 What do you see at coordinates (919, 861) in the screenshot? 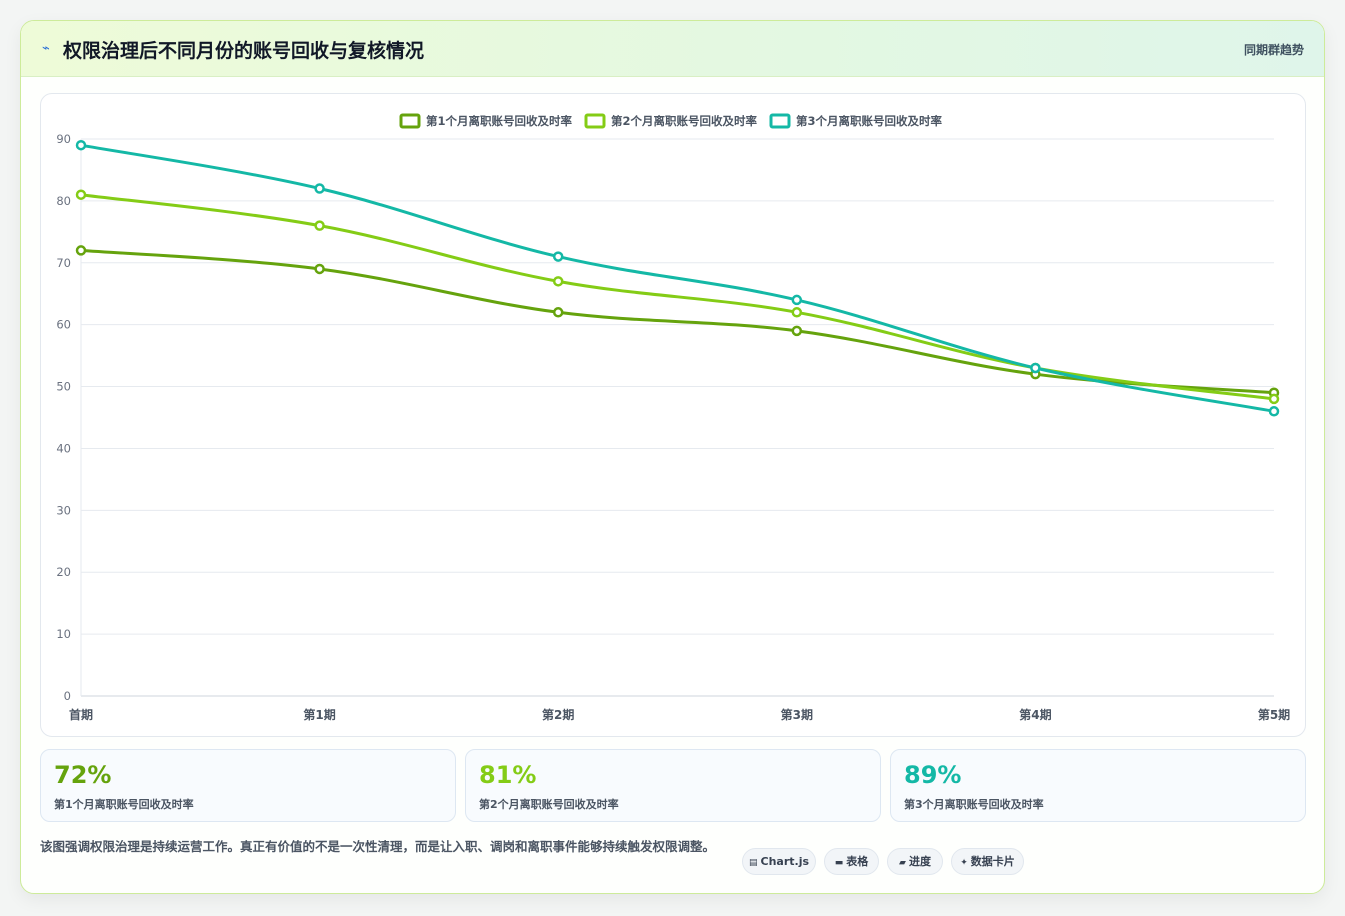
I see `chip-label: 进度` at bounding box center [919, 861].